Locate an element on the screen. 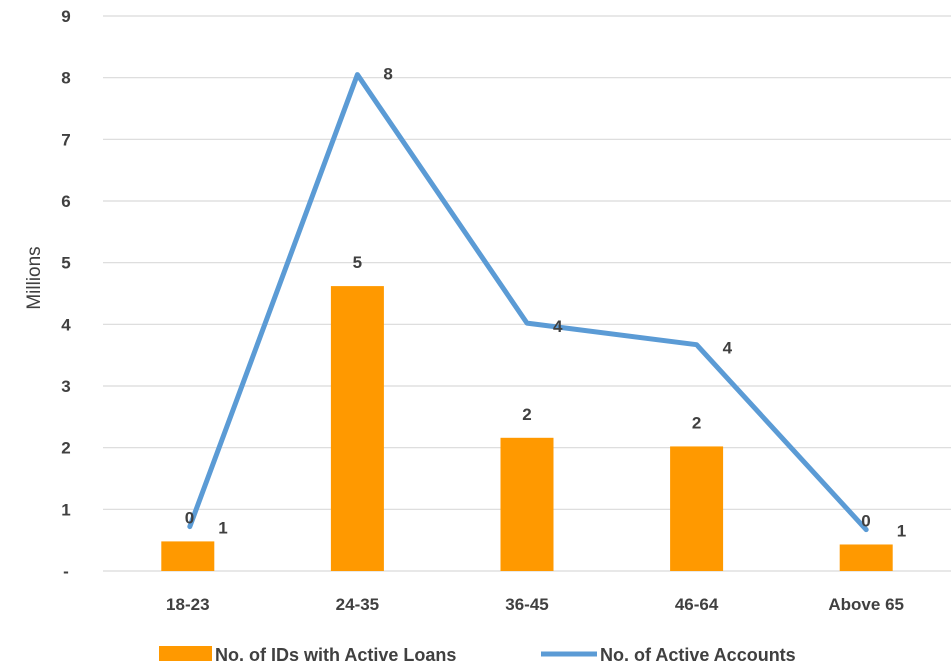  legend-label: No. of Active Accounts is located at coordinates (698, 655).